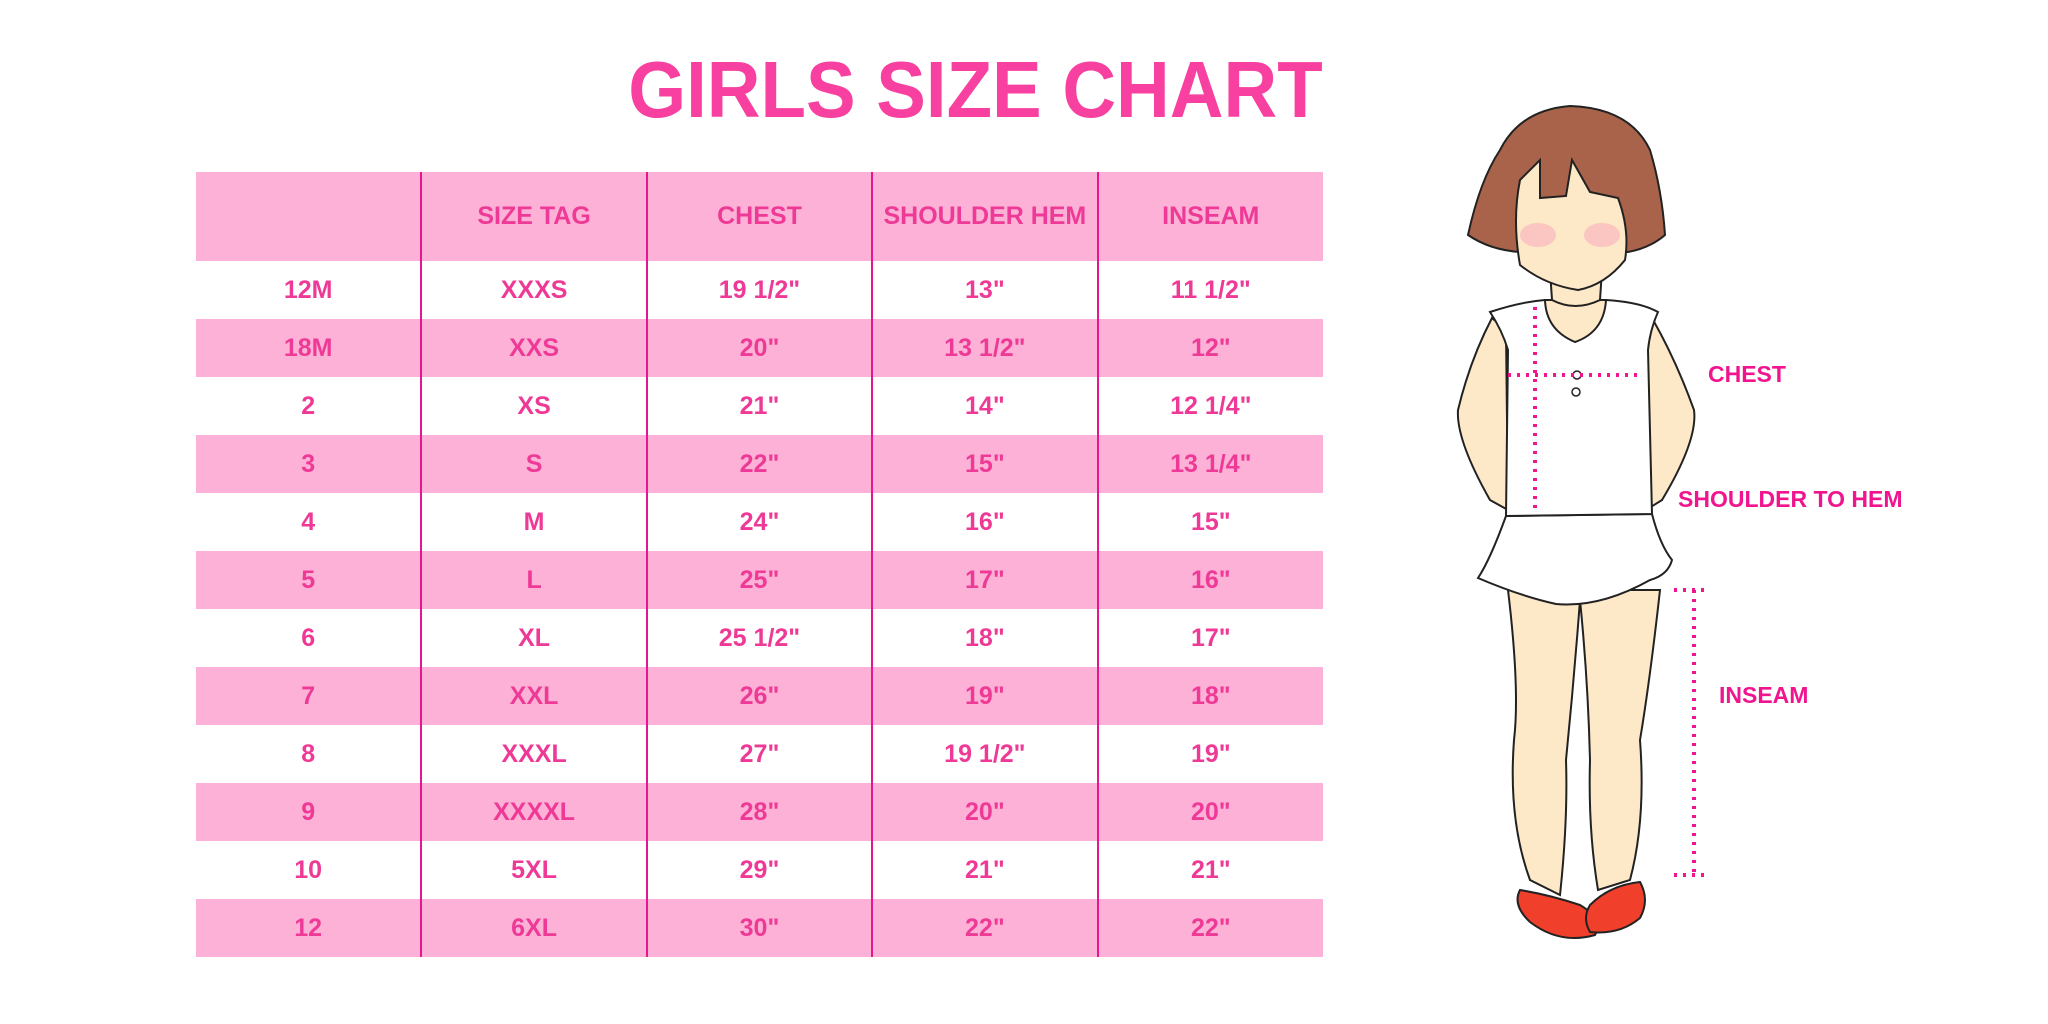 The height and width of the screenshot is (1024, 2048). I want to click on table-cell: 18M, so click(309, 348).